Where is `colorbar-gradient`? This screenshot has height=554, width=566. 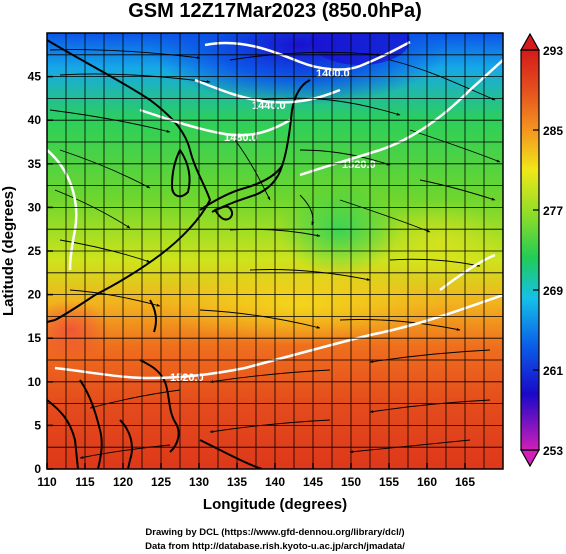 colorbar-gradient is located at coordinates (530, 250).